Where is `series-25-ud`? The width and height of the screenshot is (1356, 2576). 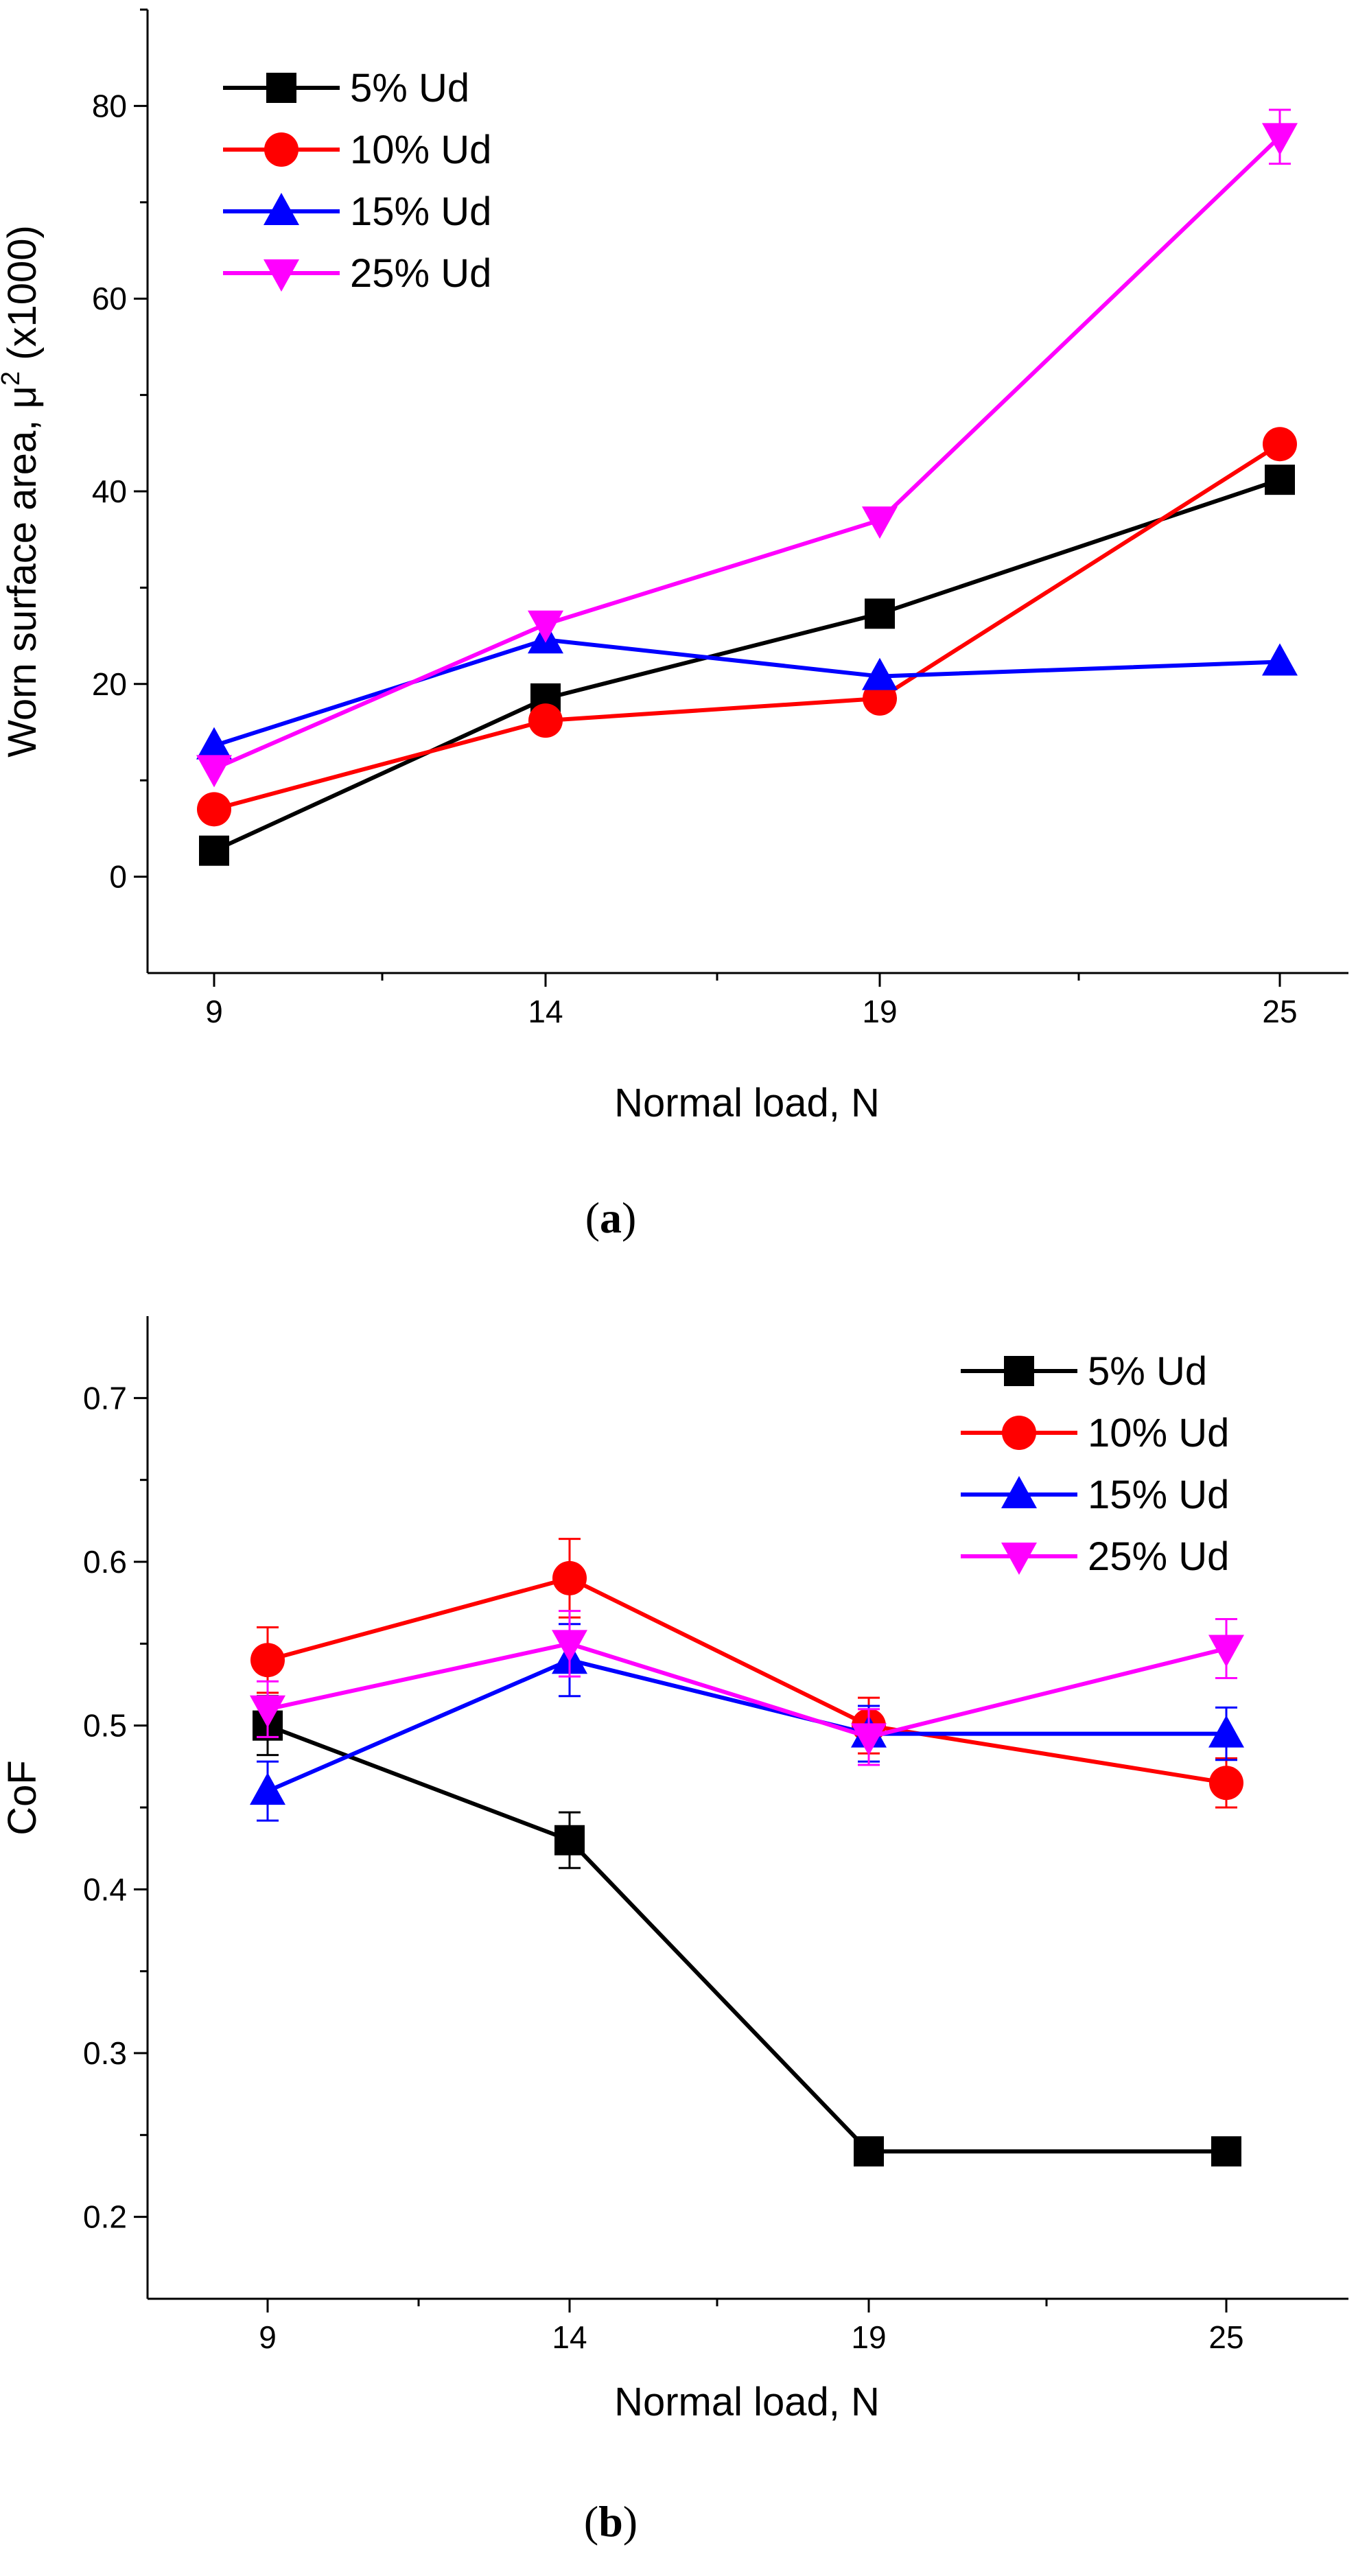 series-25-ud is located at coordinates (747, 1688).